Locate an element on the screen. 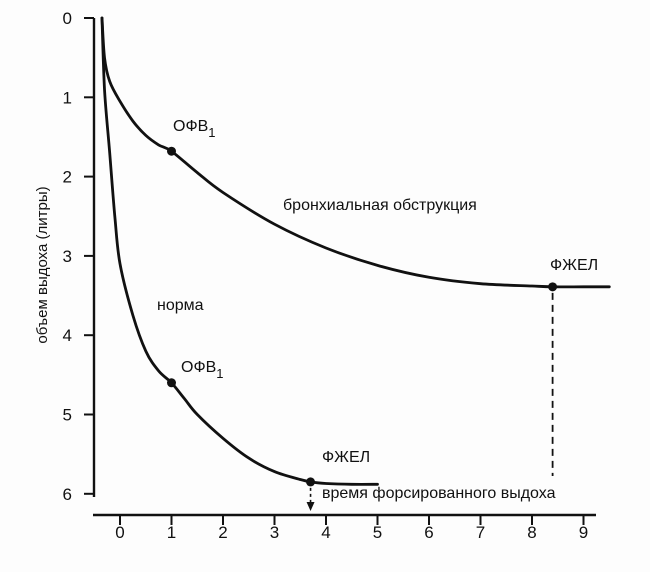  x-tick-label: 7 is located at coordinates (480, 532).